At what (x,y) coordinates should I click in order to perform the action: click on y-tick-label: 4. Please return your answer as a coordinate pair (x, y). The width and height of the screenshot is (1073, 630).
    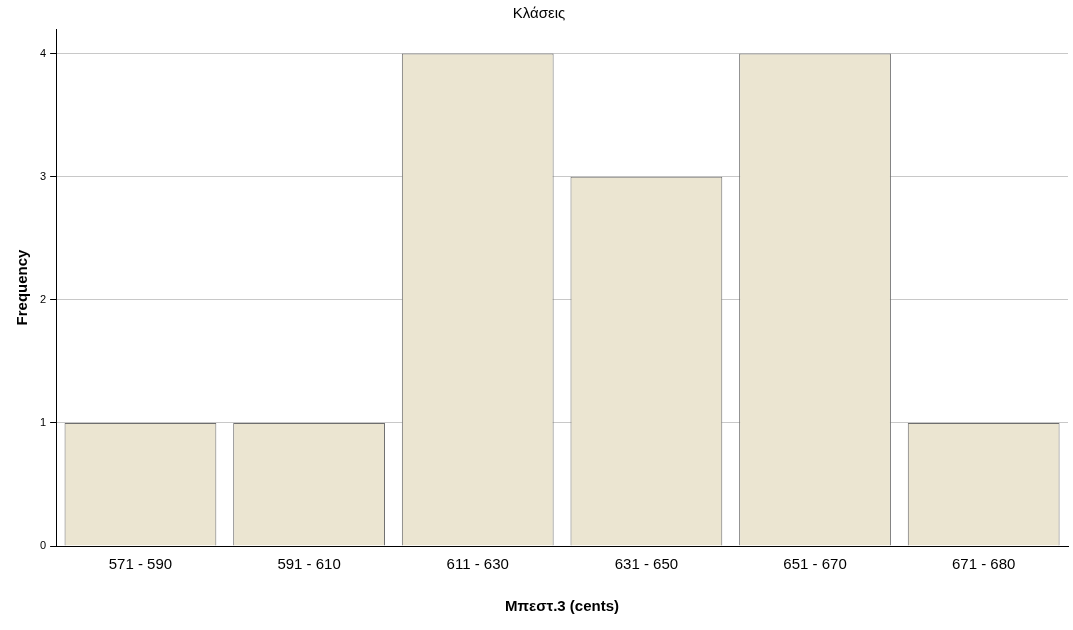
    Looking at the image, I should click on (43, 52).